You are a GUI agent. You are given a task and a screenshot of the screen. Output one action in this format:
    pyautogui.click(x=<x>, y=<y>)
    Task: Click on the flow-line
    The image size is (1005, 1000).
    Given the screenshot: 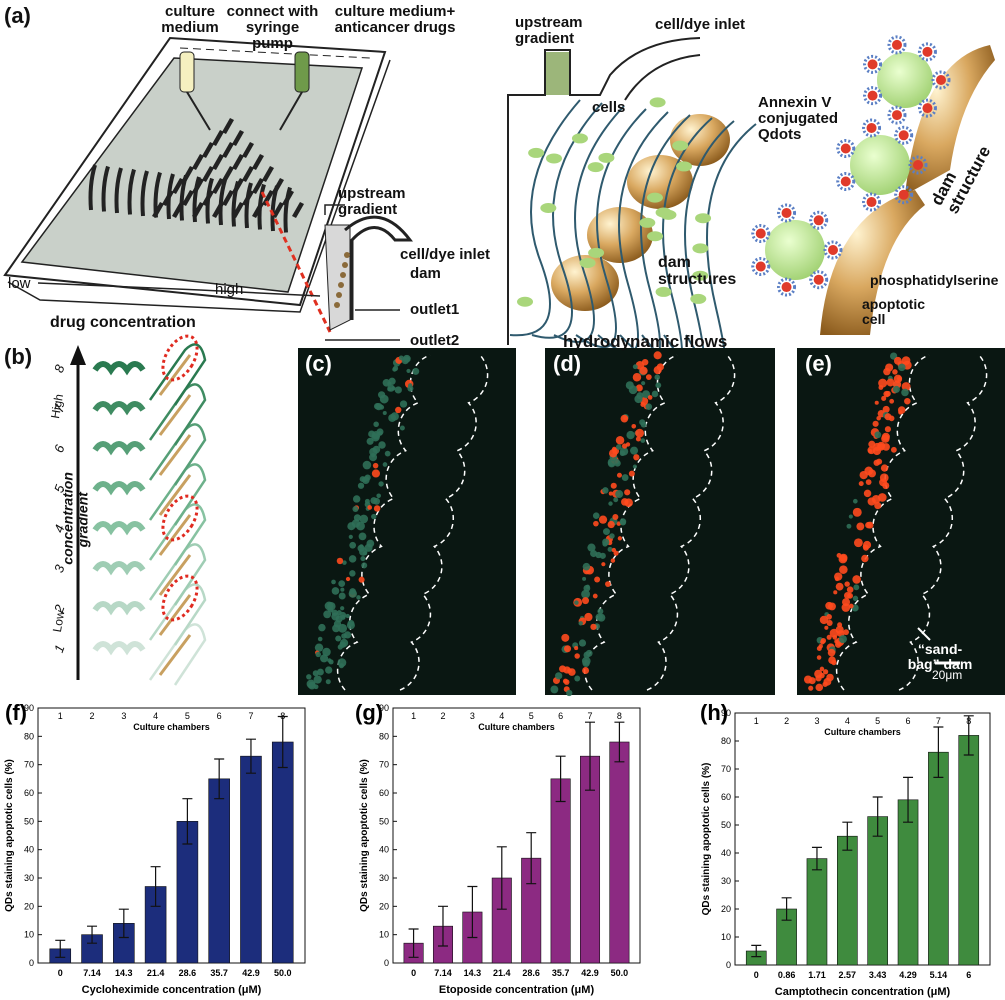 What is the action you would take?
    pyautogui.click(x=611, y=228)
    